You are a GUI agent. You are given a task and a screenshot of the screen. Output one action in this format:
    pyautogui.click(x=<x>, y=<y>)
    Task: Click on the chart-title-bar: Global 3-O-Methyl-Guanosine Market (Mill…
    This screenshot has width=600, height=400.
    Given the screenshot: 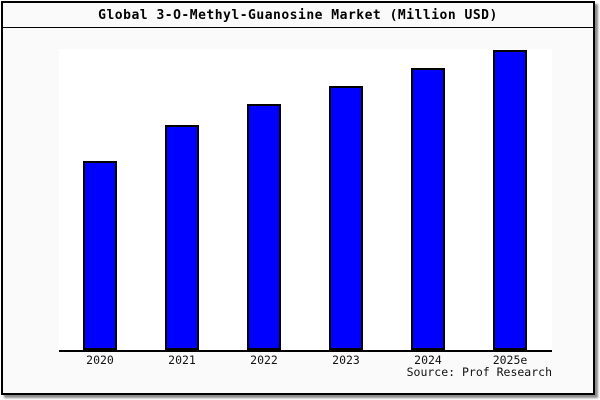 What is the action you would take?
    pyautogui.click(x=298, y=15)
    